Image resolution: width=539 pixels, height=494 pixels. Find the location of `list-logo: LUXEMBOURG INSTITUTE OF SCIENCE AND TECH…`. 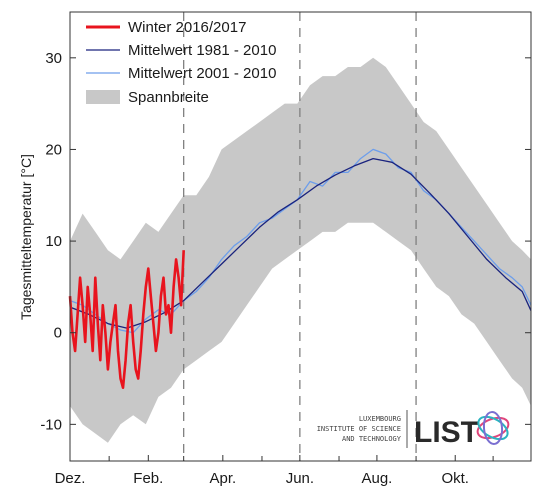

list-logo: LUXEMBOURG INSTITUTE OF SCIENCE AND TECH… is located at coordinates (413, 429).